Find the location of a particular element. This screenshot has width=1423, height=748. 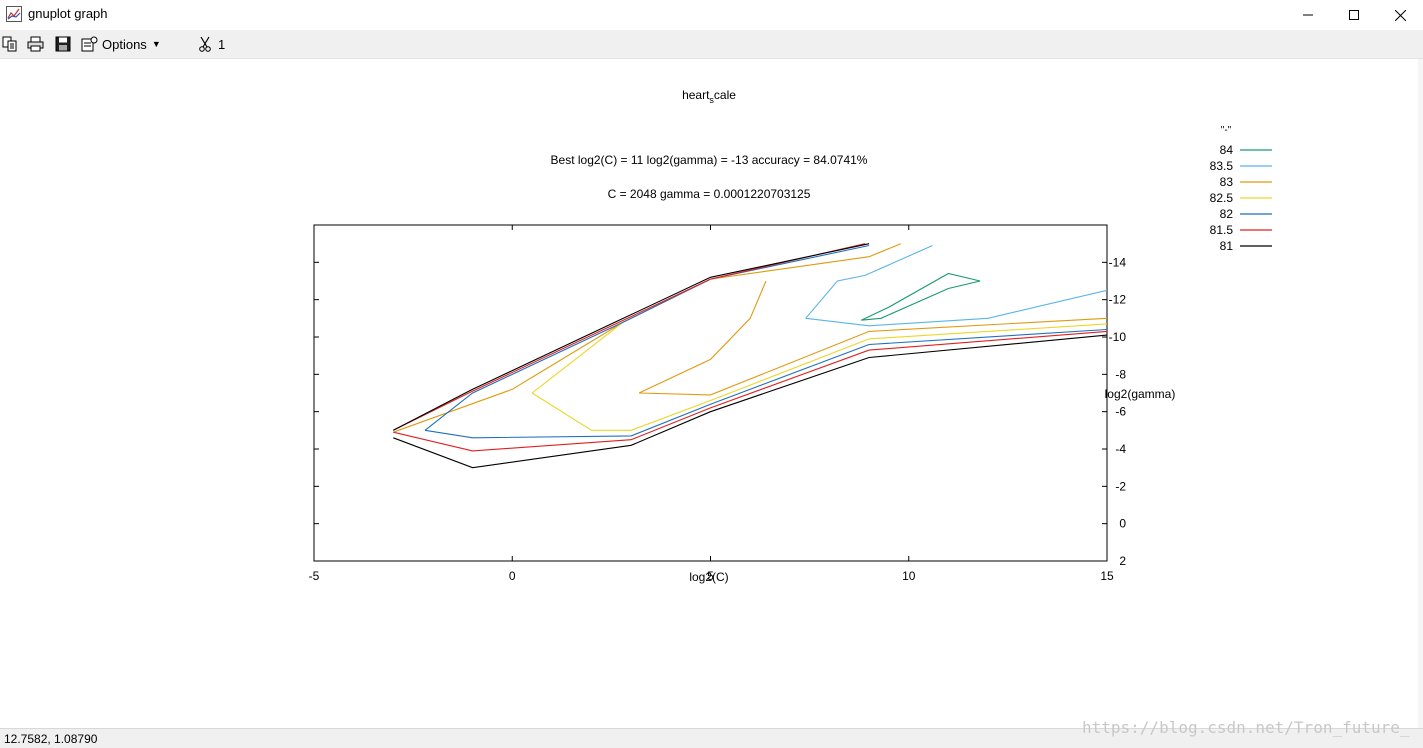

scissors-button: 1 is located at coordinates (211, 44).